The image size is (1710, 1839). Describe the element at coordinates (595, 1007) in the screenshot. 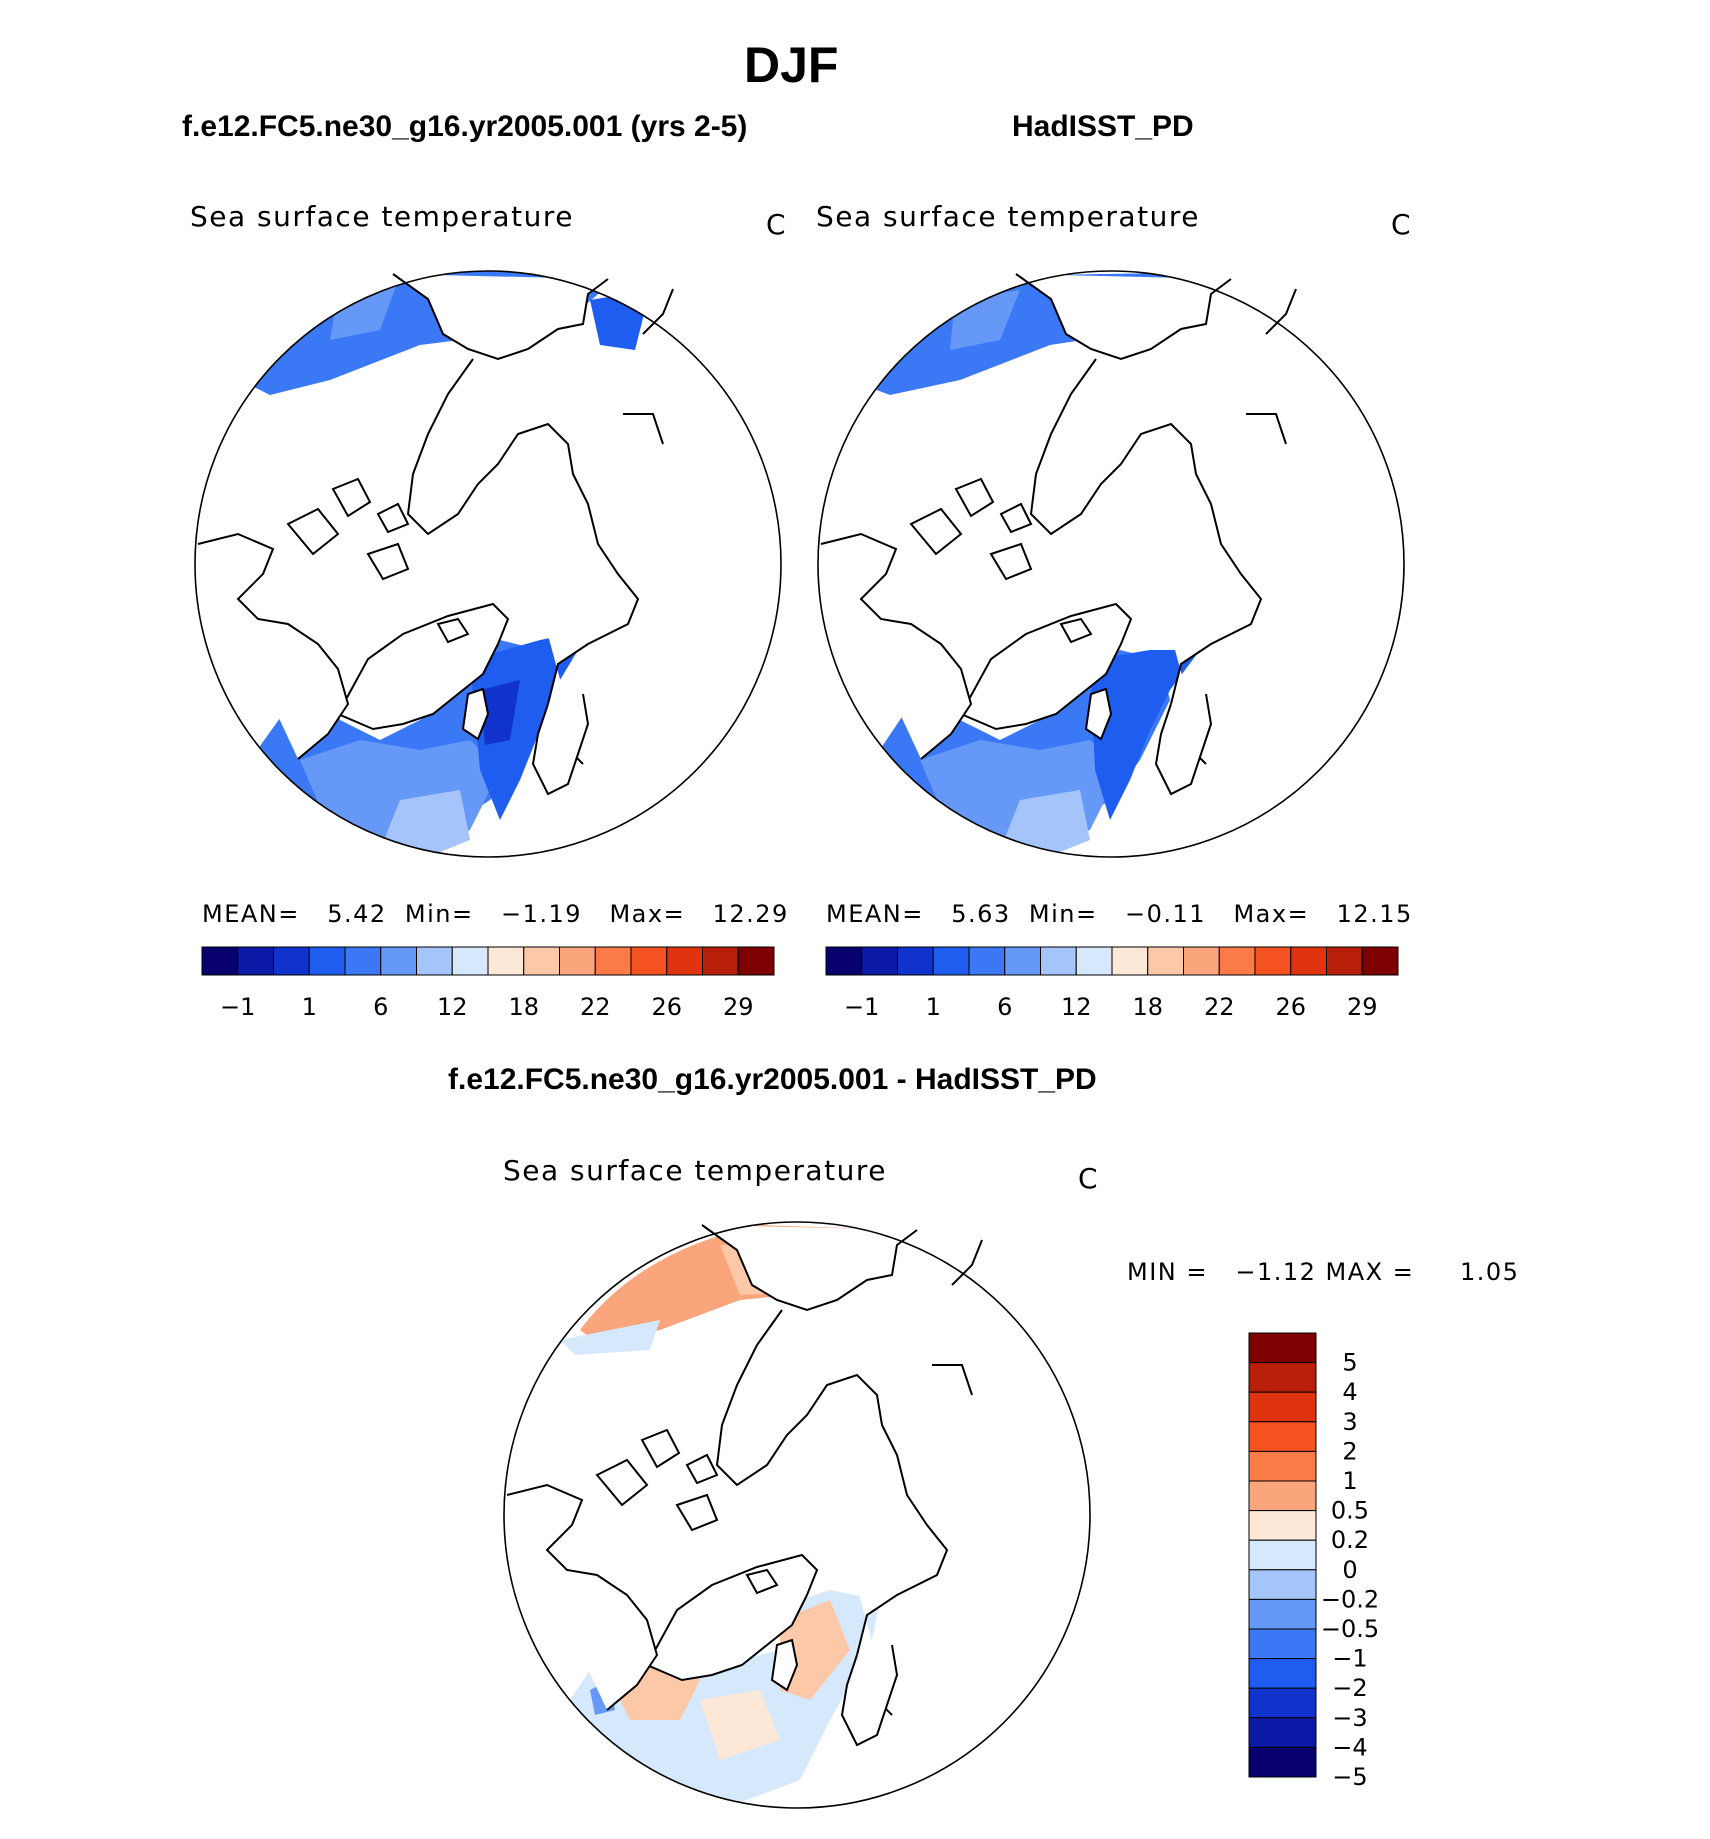

I see `panel1-colorbar-tick-label: 22` at that location.